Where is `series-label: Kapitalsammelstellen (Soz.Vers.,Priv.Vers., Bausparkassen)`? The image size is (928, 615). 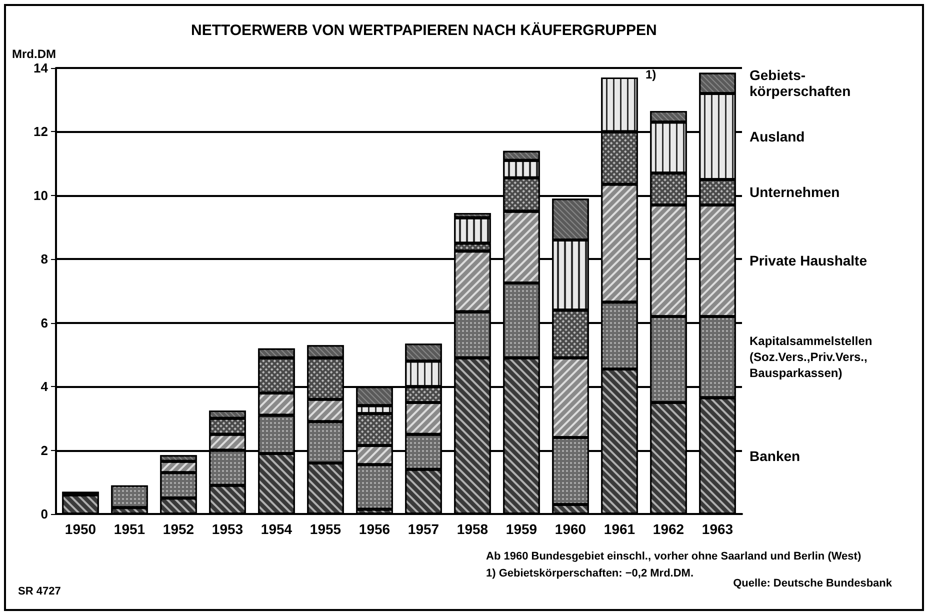
series-label: Kapitalsammelstellen (Soz.Vers.,Priv.Vers., Bausparkassen) is located at coordinates (811, 357).